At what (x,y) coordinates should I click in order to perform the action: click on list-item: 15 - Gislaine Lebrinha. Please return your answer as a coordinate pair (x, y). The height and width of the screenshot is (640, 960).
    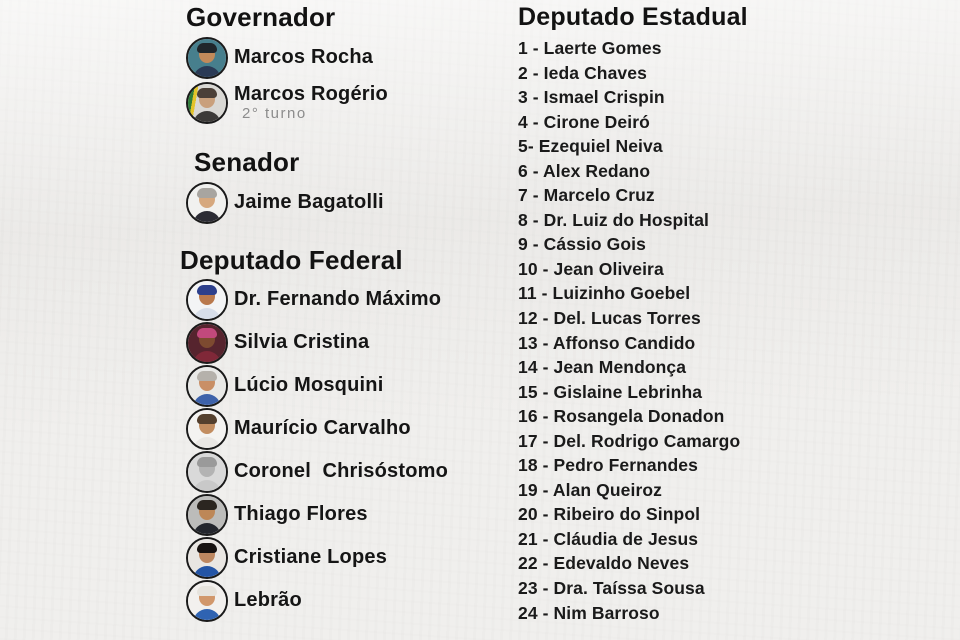
    Looking at the image, I should click on (610, 391).